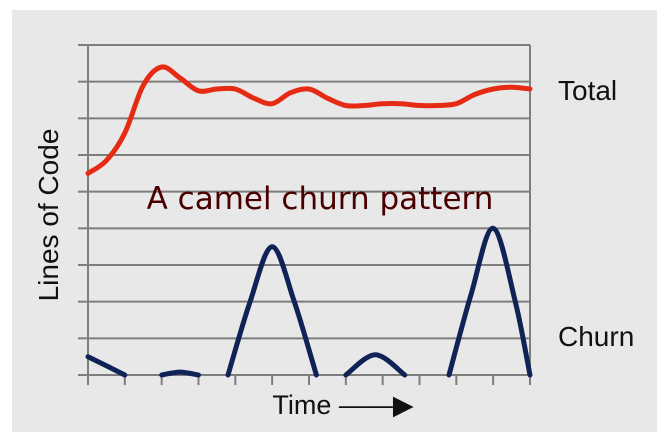  I want to click on chart-annotation: A camel churn pattern, so click(320, 199).